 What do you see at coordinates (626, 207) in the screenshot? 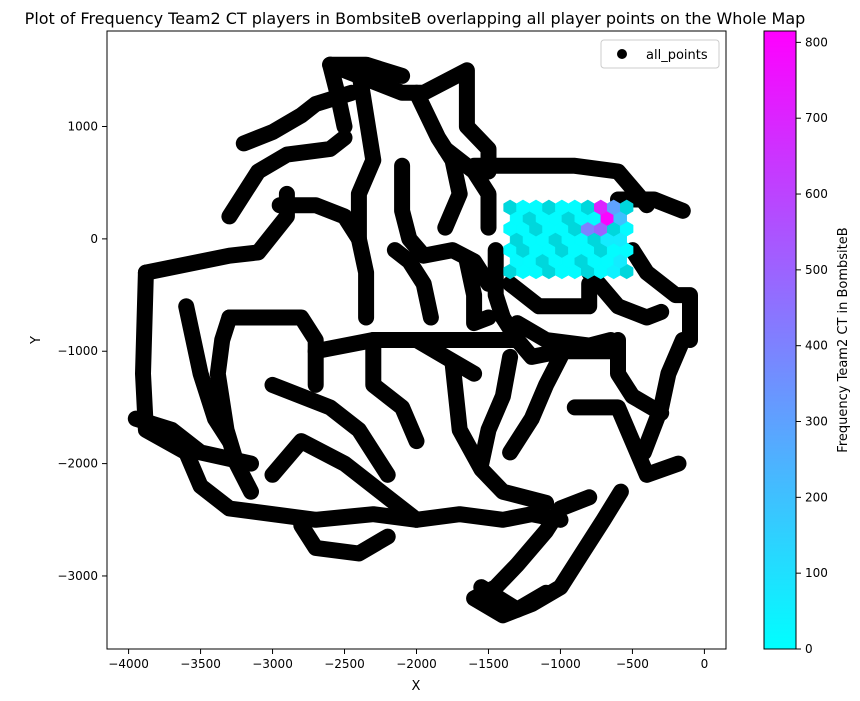
I see `hexbin-cell` at bounding box center [626, 207].